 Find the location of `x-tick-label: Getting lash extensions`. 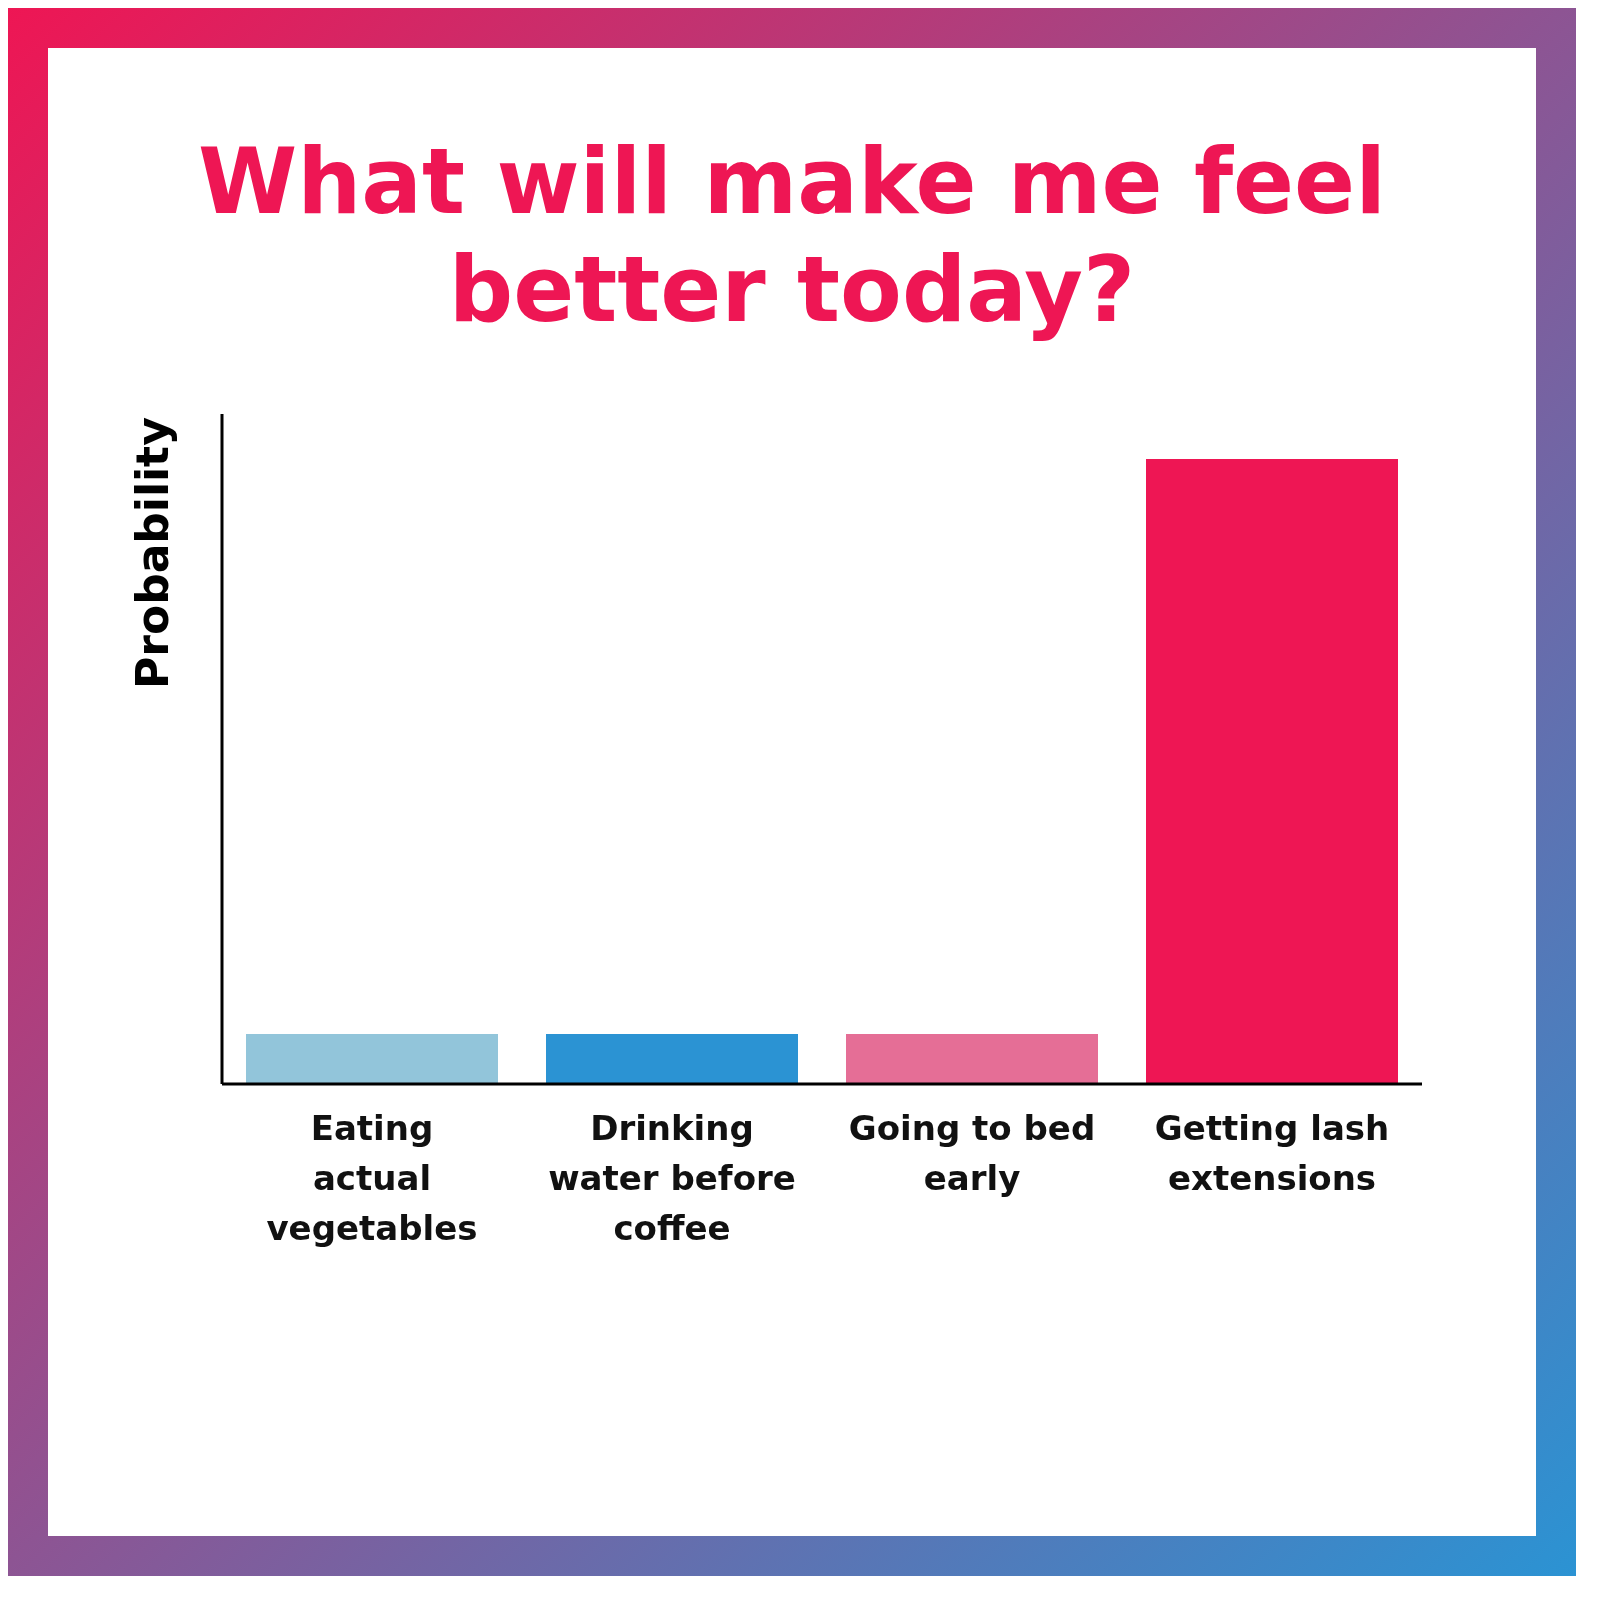

x-tick-label: Getting lash extensions is located at coordinates (1272, 1153).